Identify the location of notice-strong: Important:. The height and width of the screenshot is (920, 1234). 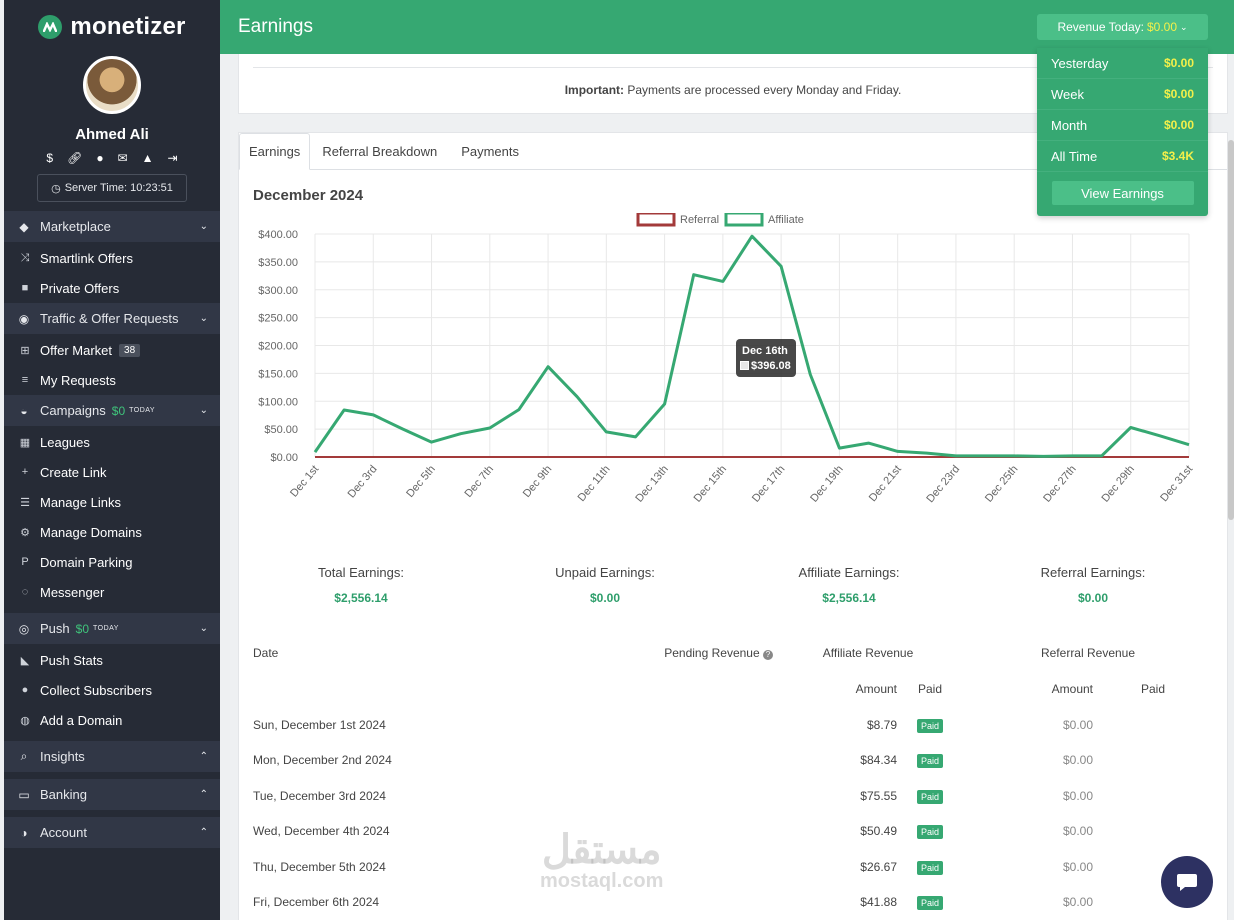
(594, 90).